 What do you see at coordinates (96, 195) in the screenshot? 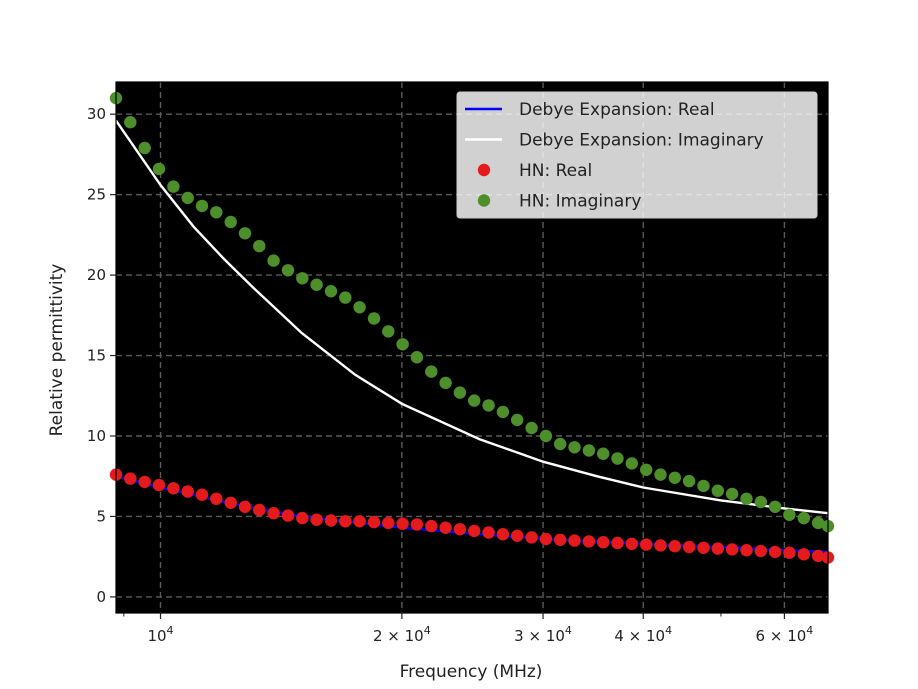
I see `y-tick-label: 25` at bounding box center [96, 195].